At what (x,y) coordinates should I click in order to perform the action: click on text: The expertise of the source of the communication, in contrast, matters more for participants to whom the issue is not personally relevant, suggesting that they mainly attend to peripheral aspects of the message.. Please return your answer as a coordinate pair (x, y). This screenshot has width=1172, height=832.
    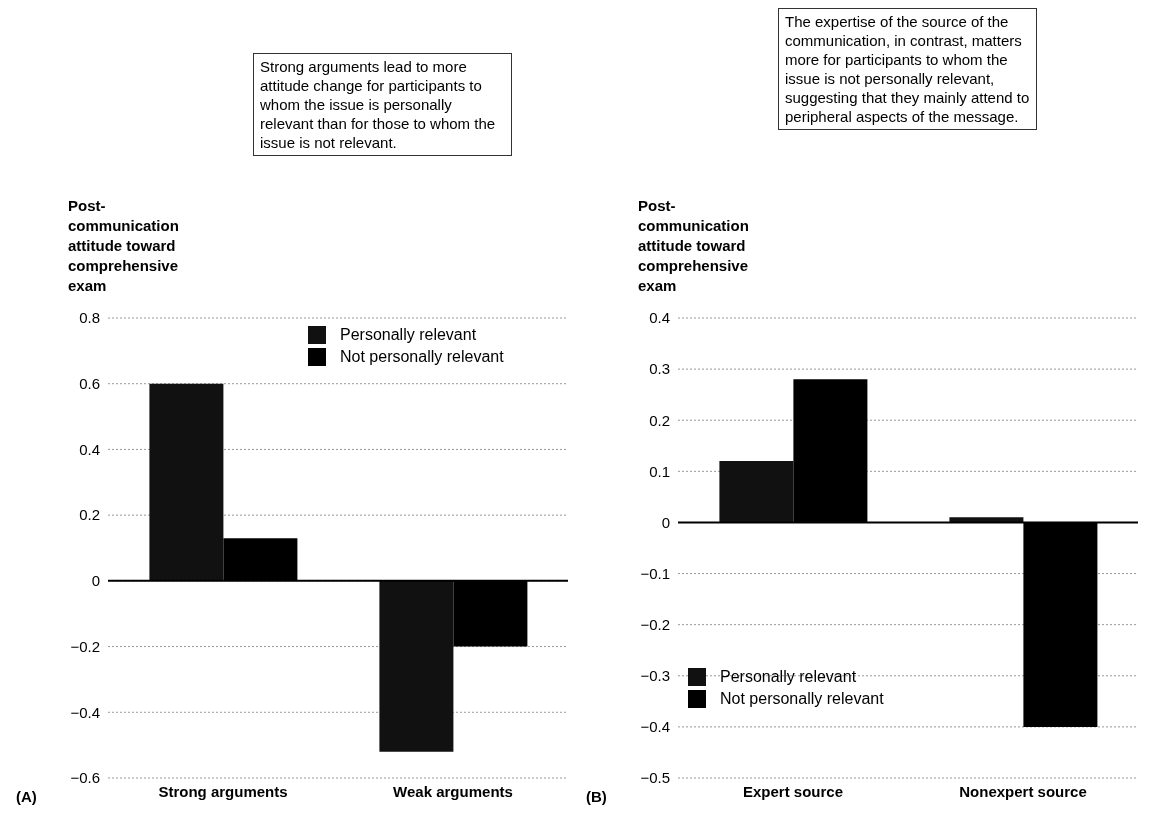
    Looking at the image, I should click on (907, 69).